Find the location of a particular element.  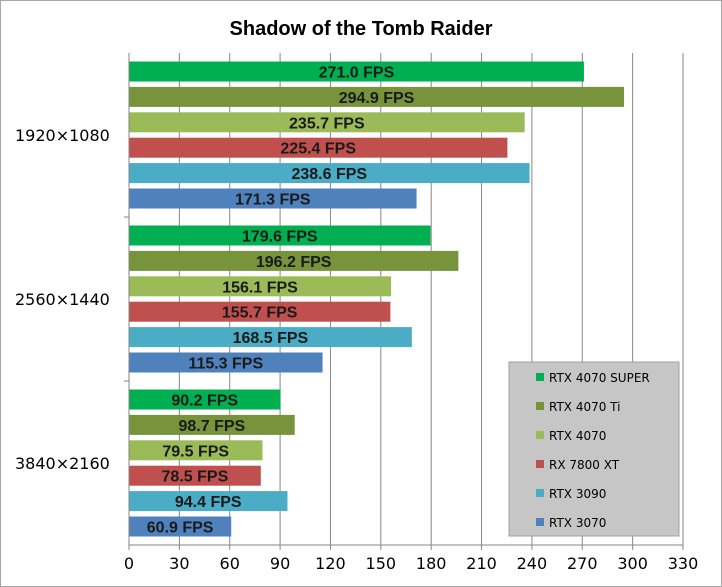

data-label: 225.4 FPS is located at coordinates (318, 149).